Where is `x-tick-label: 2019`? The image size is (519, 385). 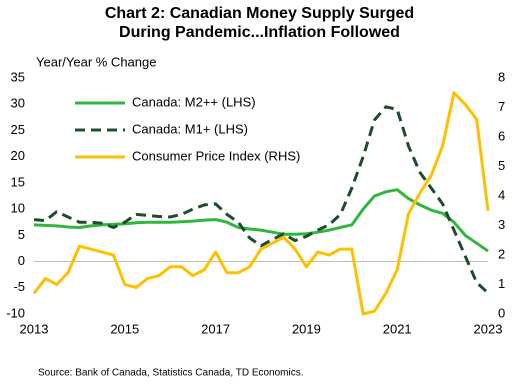 x-tick-label: 2019 is located at coordinates (306, 328).